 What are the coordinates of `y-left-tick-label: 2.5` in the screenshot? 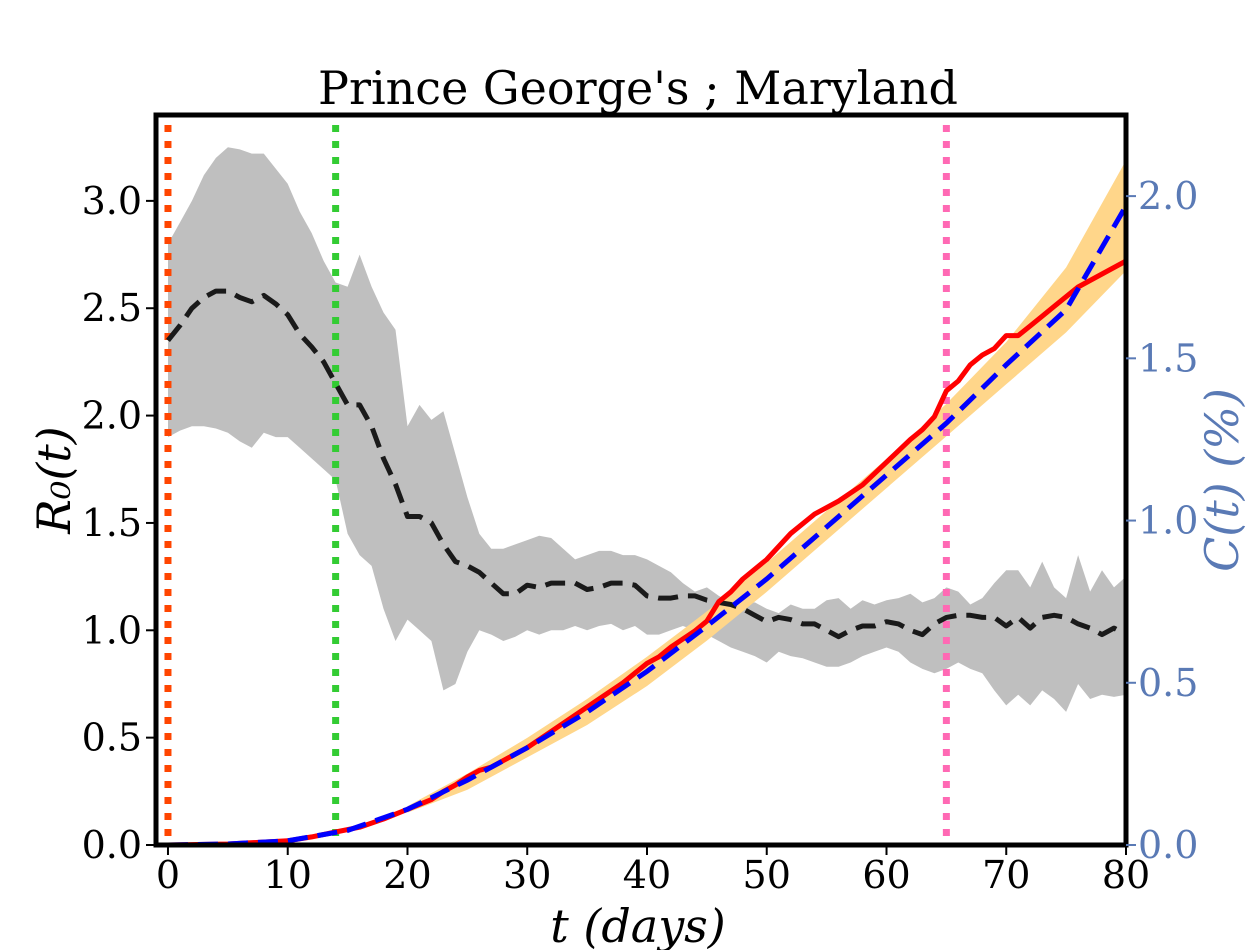 It's located at (112, 308).